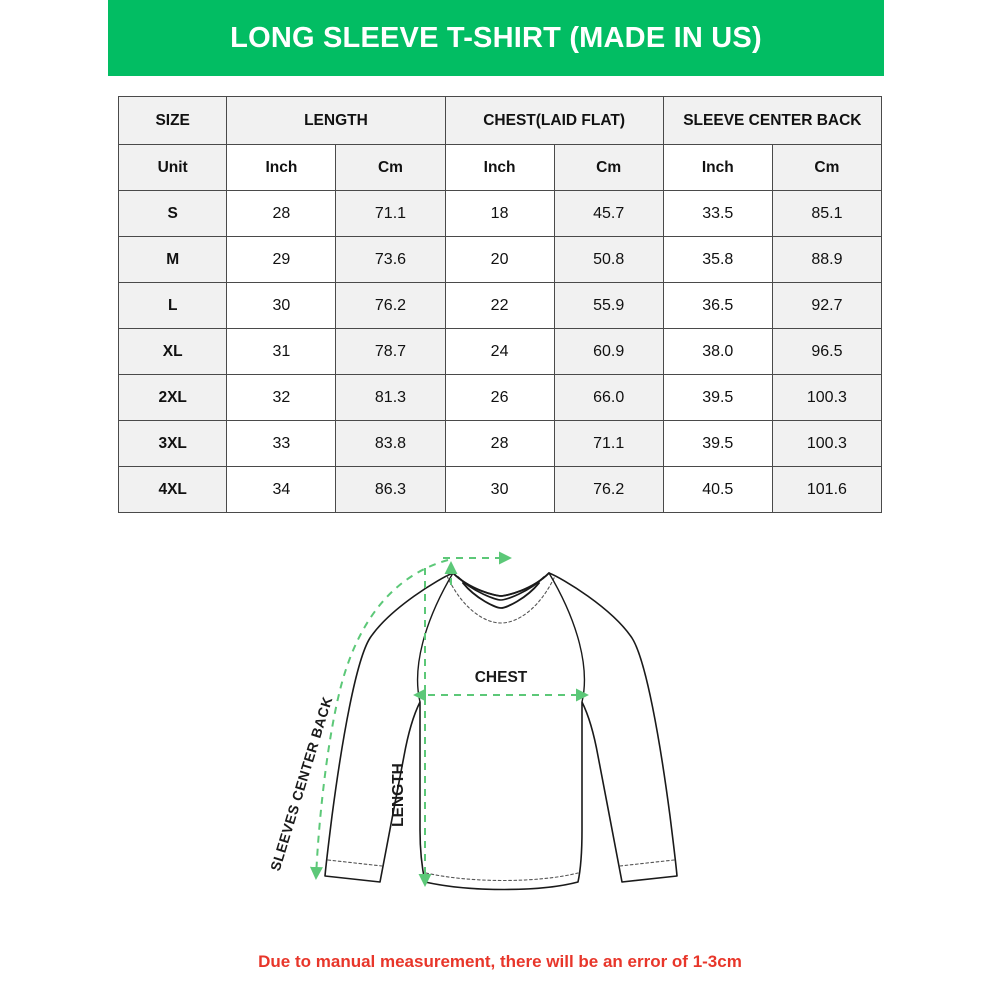 Image resolution: width=1000 pixels, height=1000 pixels. I want to click on cell-sleeve-in: 40.5, so click(717, 489).